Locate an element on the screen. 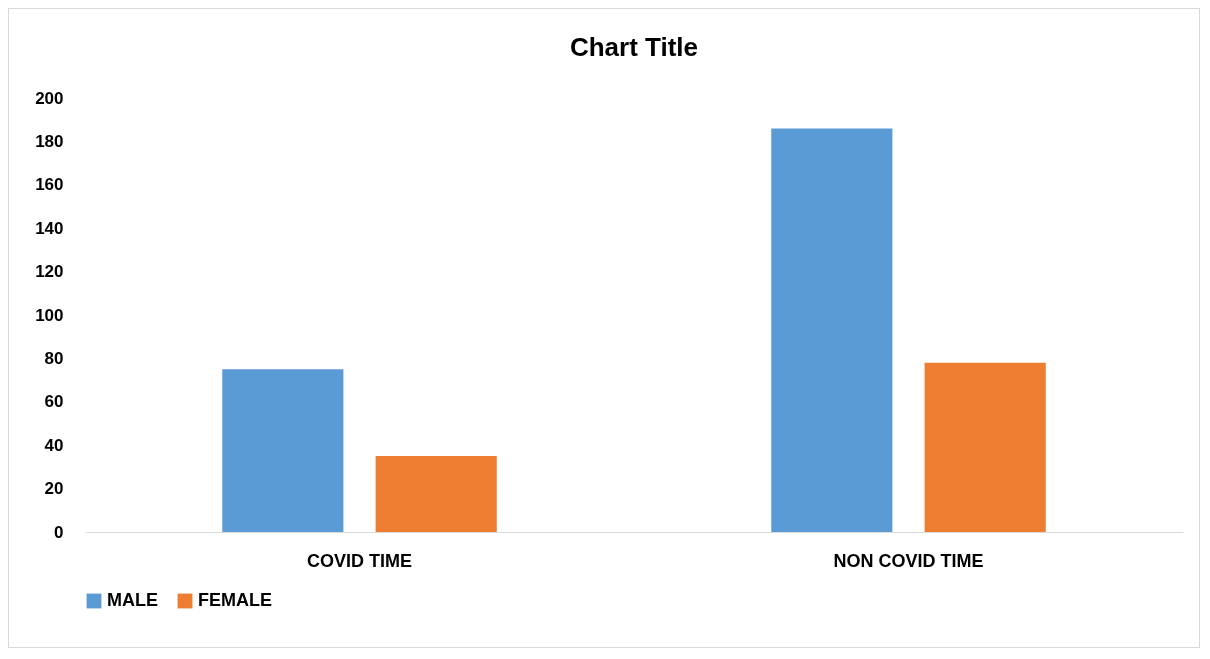  y-tick-label: 160 is located at coordinates (49, 185).